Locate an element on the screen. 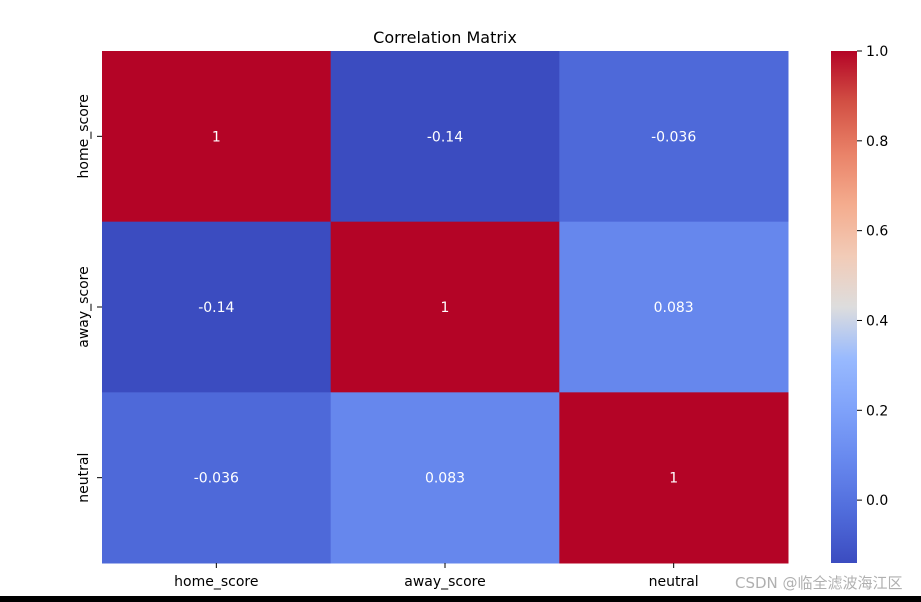  column-labels: home_score away_score neutral is located at coordinates (436, 576).